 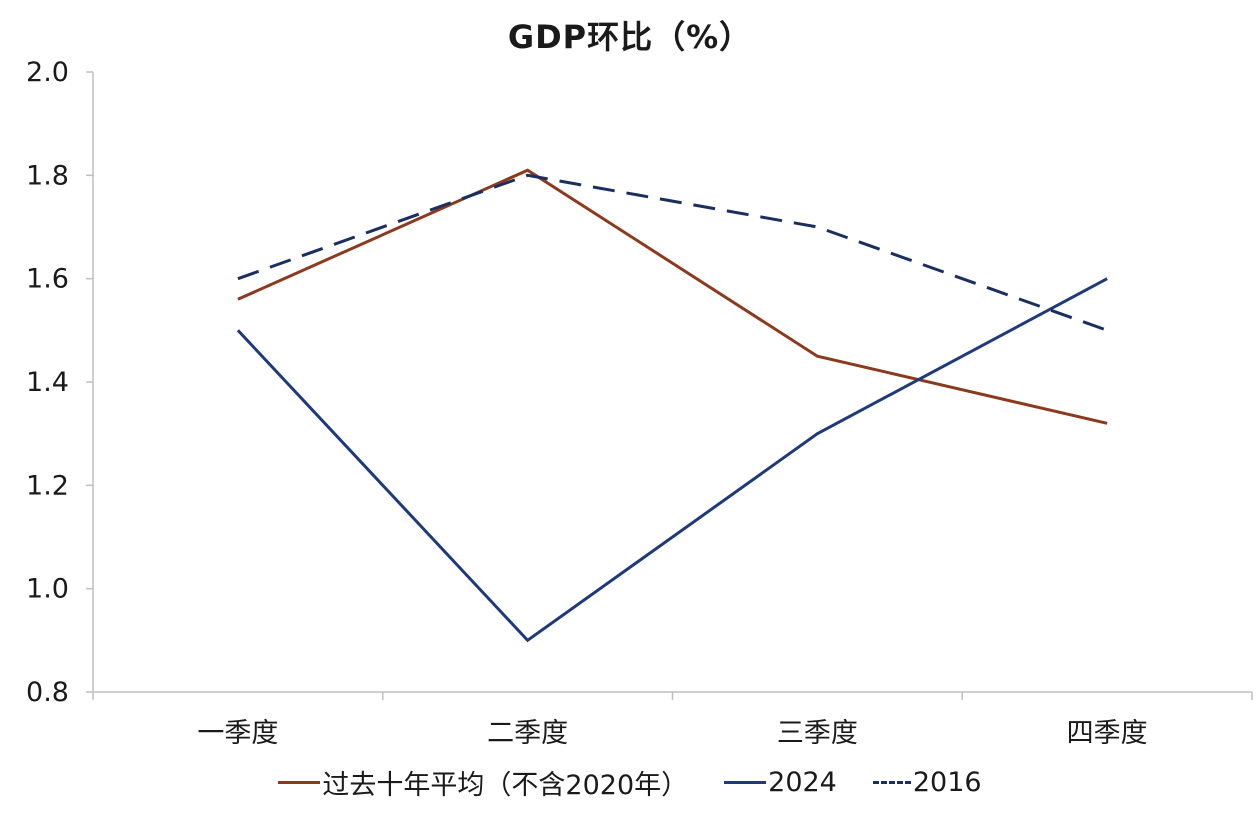 What do you see at coordinates (527, 733) in the screenshot?
I see `x-tick-label: 二季度` at bounding box center [527, 733].